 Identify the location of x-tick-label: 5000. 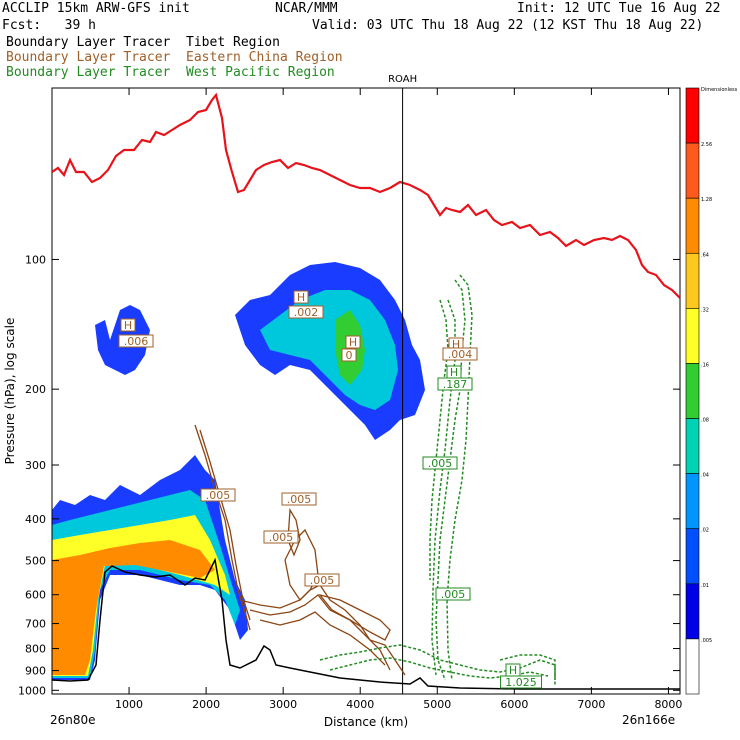
(437, 704).